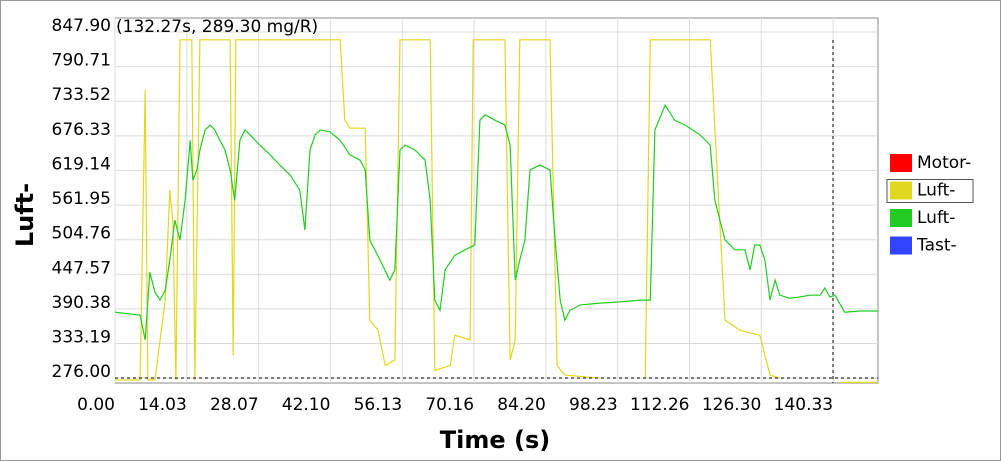 This screenshot has width=1001, height=461. I want to click on x-tick-label: 126.30, so click(731, 405).